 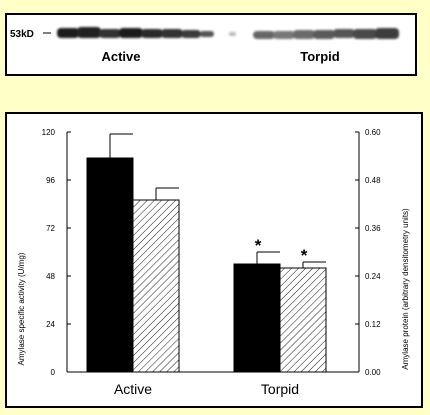 I want to click on blot-marker-label: 53kD, so click(x=22, y=34).